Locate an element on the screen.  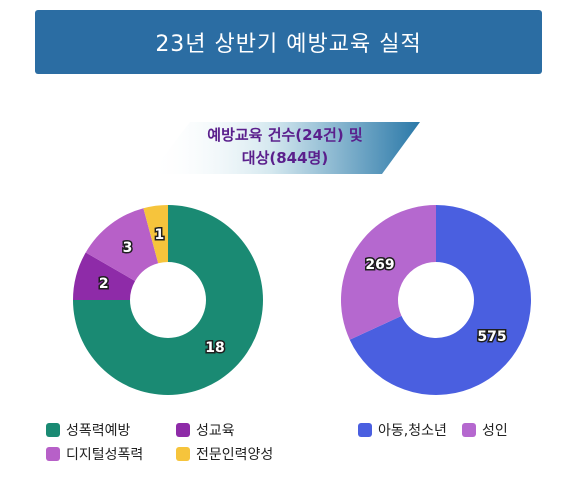
subtitle-line-1: 예방교육 건수(24건) 및 is located at coordinates (285, 135).